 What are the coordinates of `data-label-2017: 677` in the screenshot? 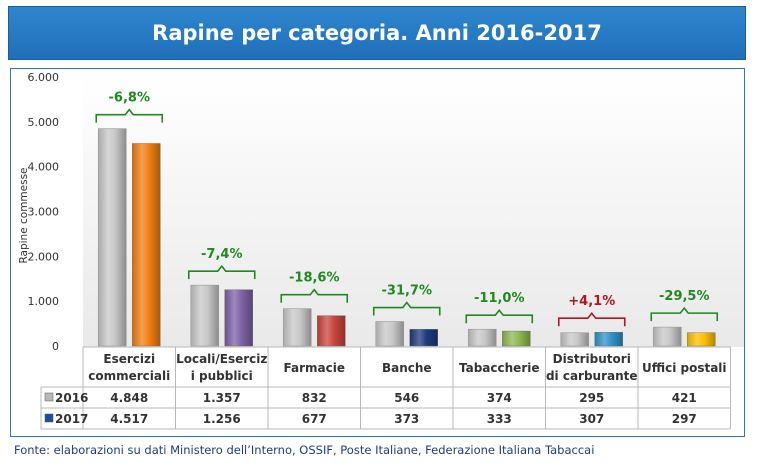 It's located at (314, 419).